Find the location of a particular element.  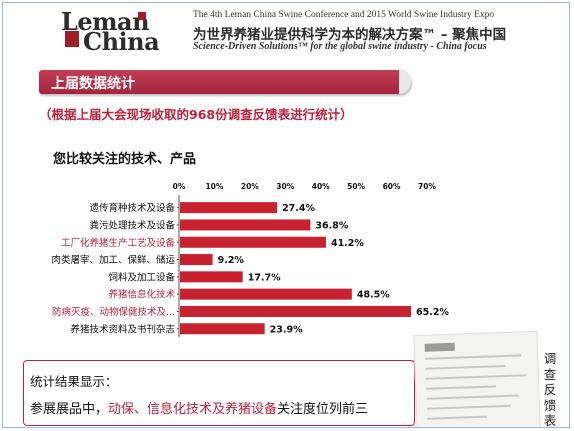

result-box: 统计结果显示： 参展展品中，动保、信息化技术及养猪设备关注度位列前三 is located at coordinates (219, 393).